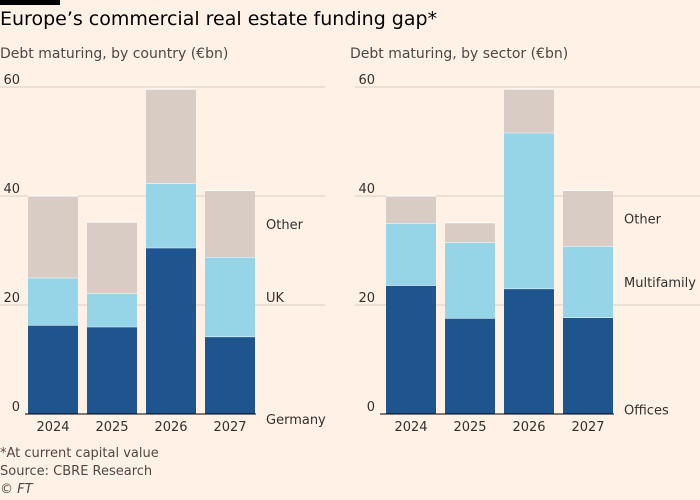  What do you see at coordinates (660, 283) in the screenshot?
I see `legend-label-multifamily: Multifamily` at bounding box center [660, 283].